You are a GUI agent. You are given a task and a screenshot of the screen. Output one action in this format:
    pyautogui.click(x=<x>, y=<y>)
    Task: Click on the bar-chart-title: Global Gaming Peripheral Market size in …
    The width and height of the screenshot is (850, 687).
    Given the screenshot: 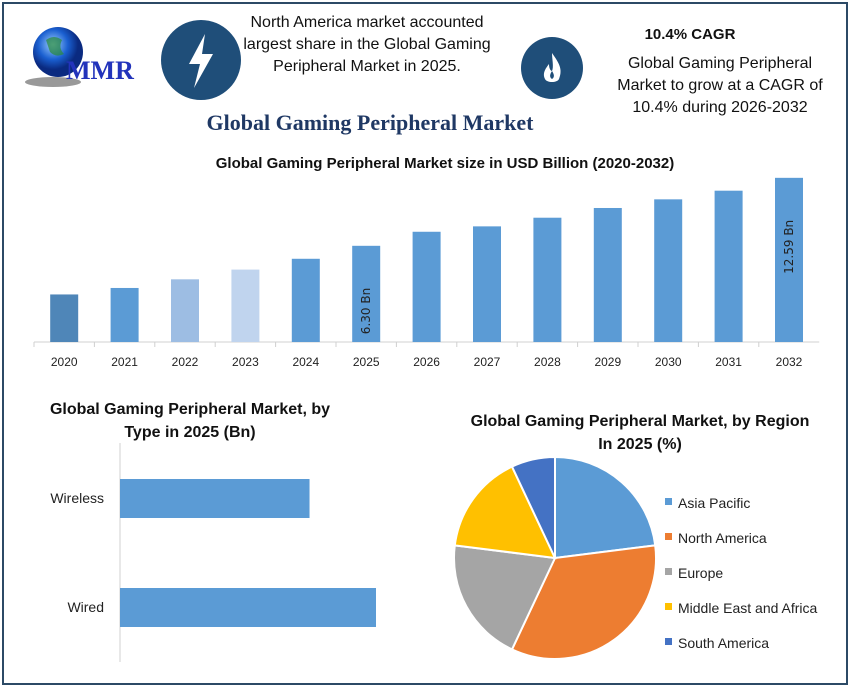 What is the action you would take?
    pyautogui.click(x=445, y=163)
    